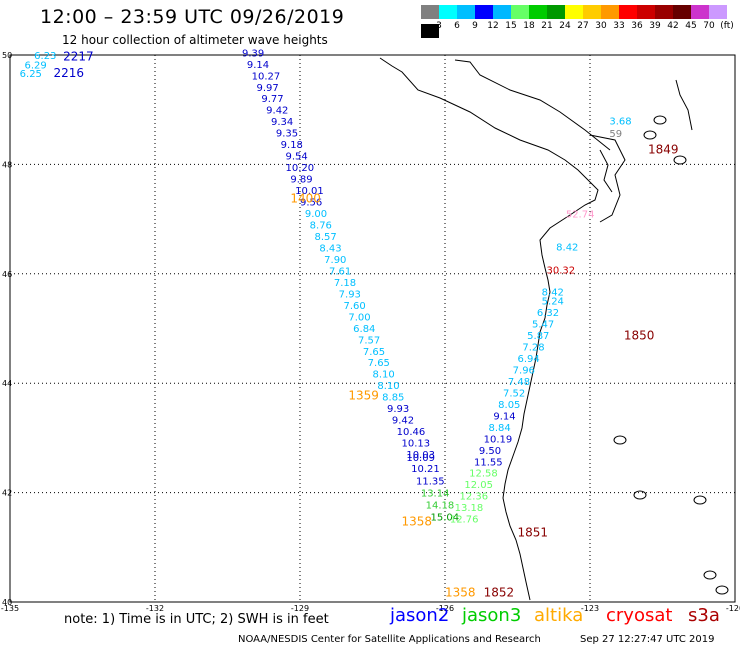  What do you see at coordinates (475, 26) in the screenshot?
I see `scale-label: 9` at bounding box center [475, 26].